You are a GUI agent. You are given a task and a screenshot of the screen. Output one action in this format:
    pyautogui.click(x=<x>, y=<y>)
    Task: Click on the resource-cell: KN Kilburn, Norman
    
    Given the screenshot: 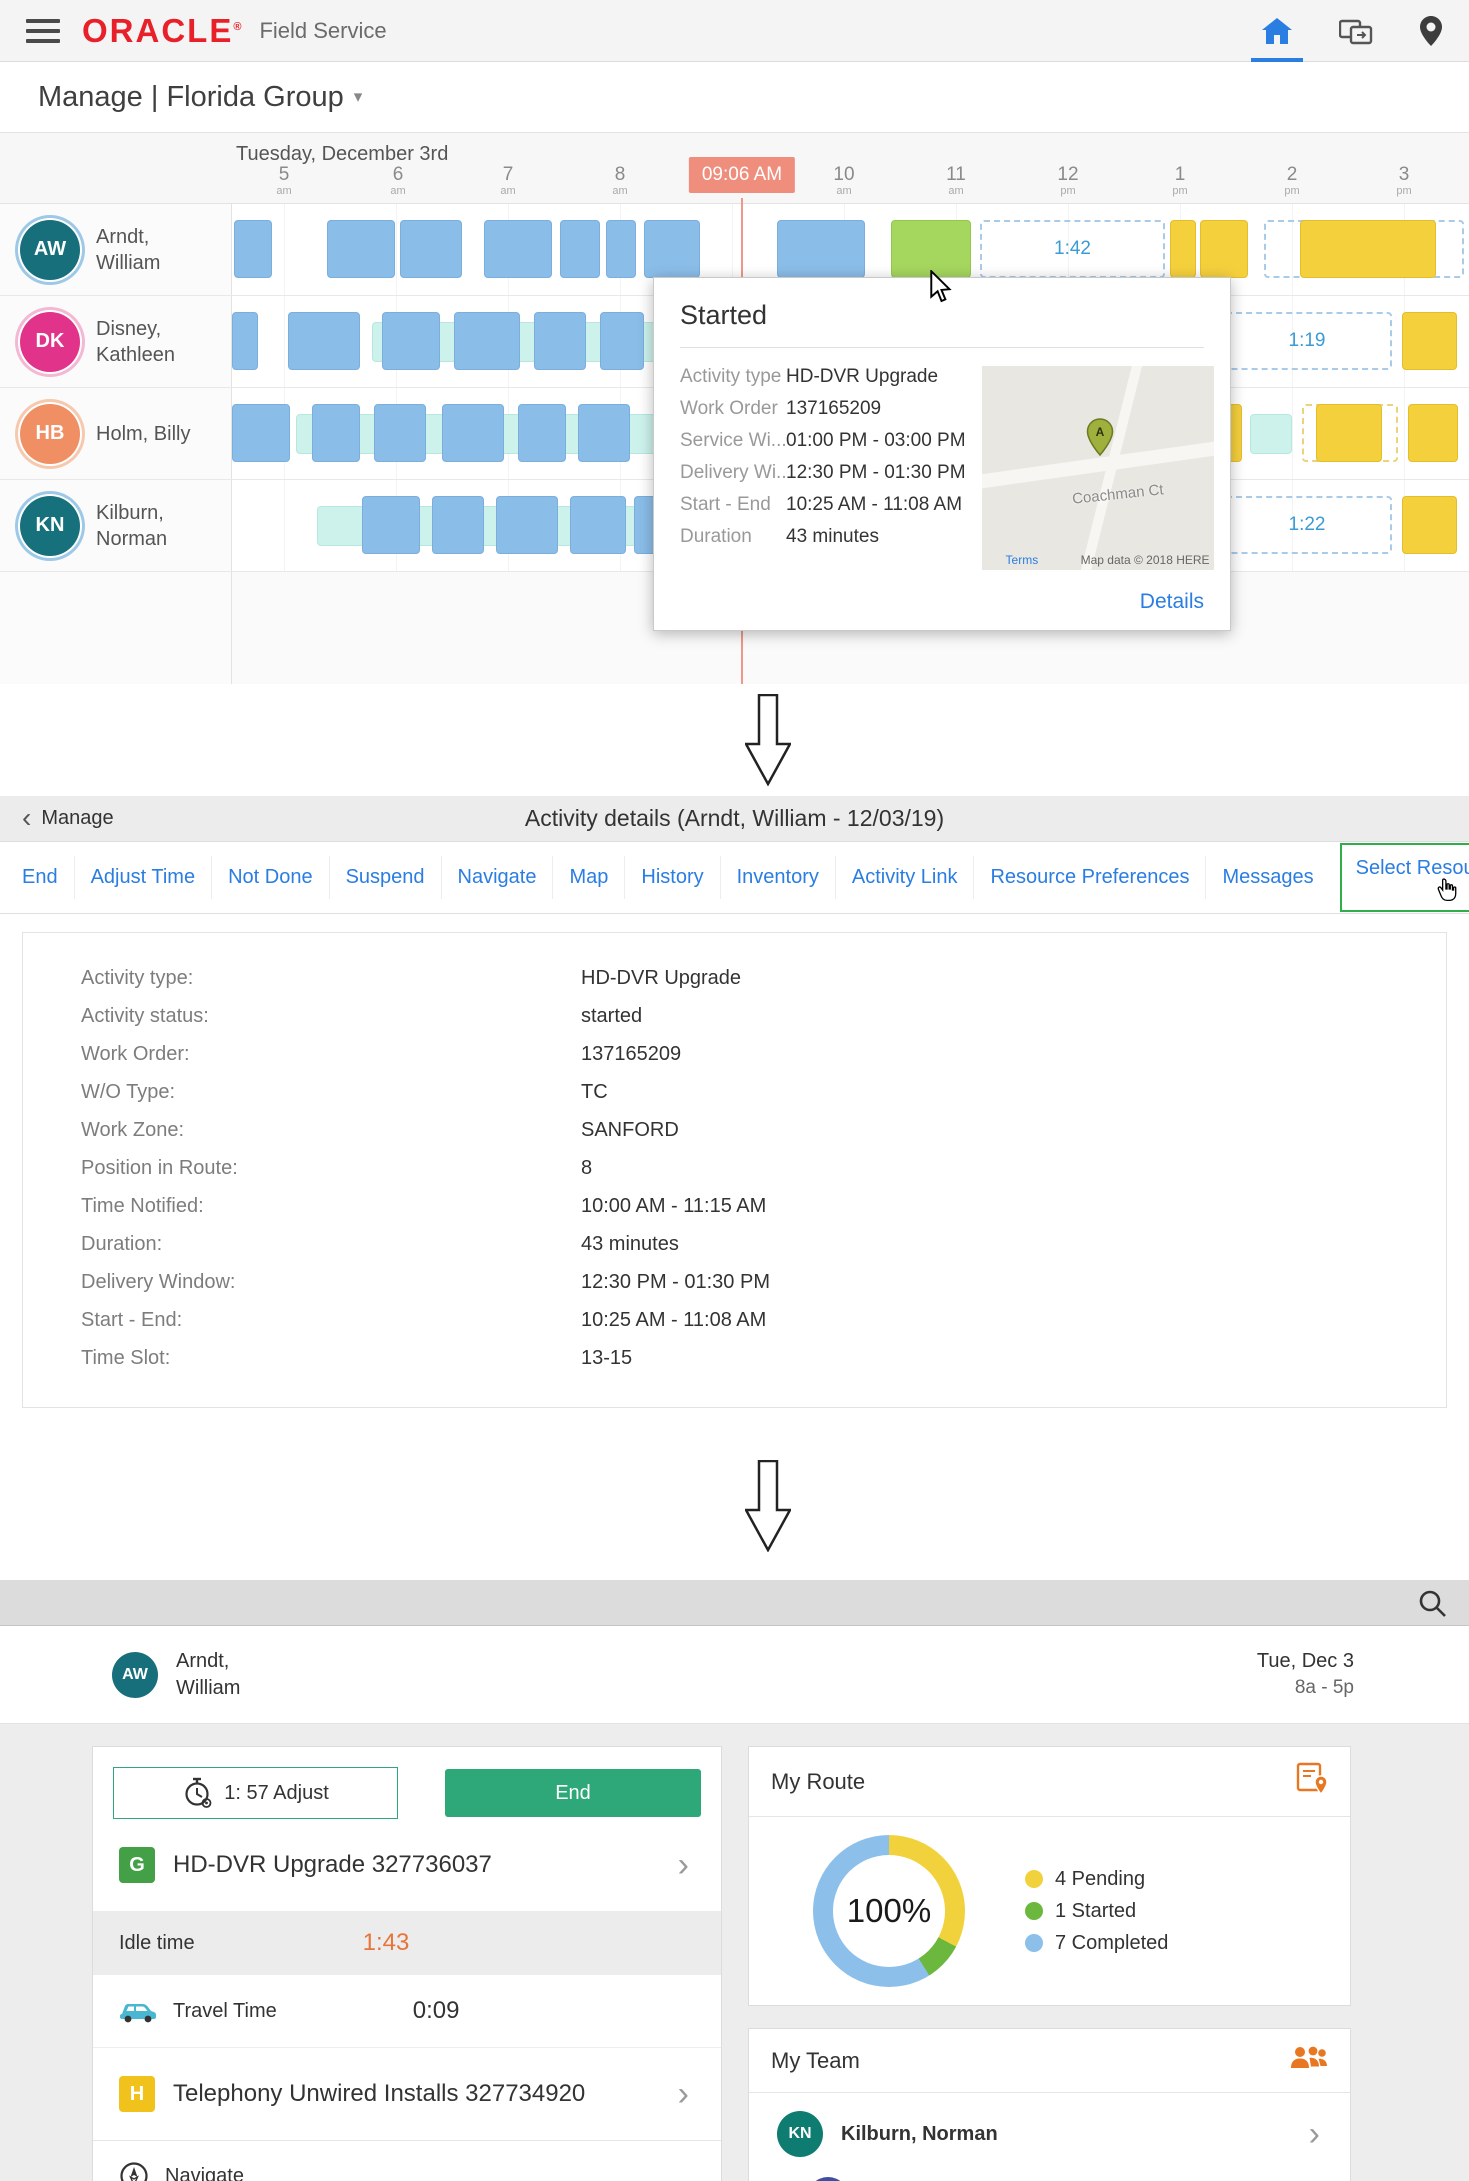 What is the action you would take?
    pyautogui.click(x=116, y=525)
    